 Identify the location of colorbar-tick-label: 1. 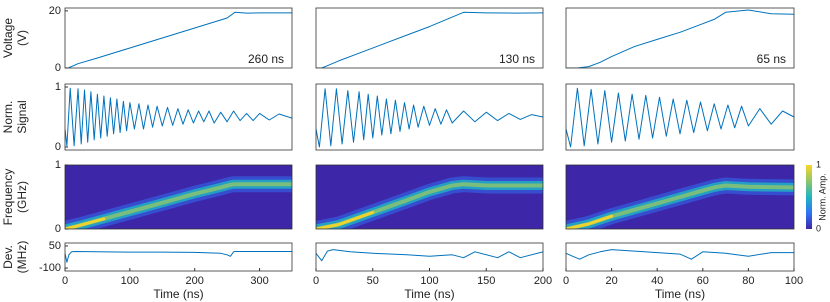
(818, 164).